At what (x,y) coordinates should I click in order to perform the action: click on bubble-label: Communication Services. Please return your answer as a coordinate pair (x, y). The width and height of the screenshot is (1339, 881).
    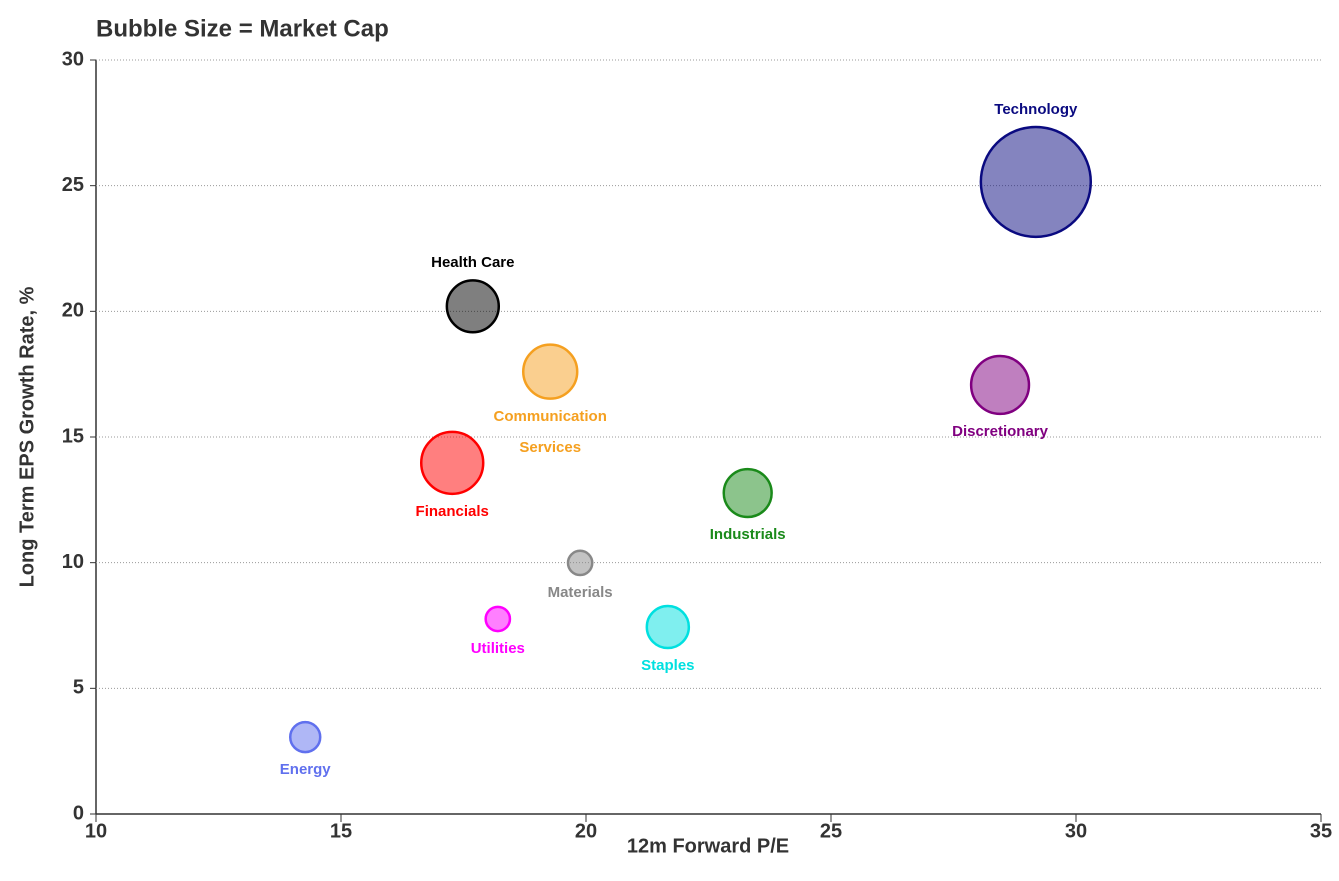
    Looking at the image, I should click on (550, 431).